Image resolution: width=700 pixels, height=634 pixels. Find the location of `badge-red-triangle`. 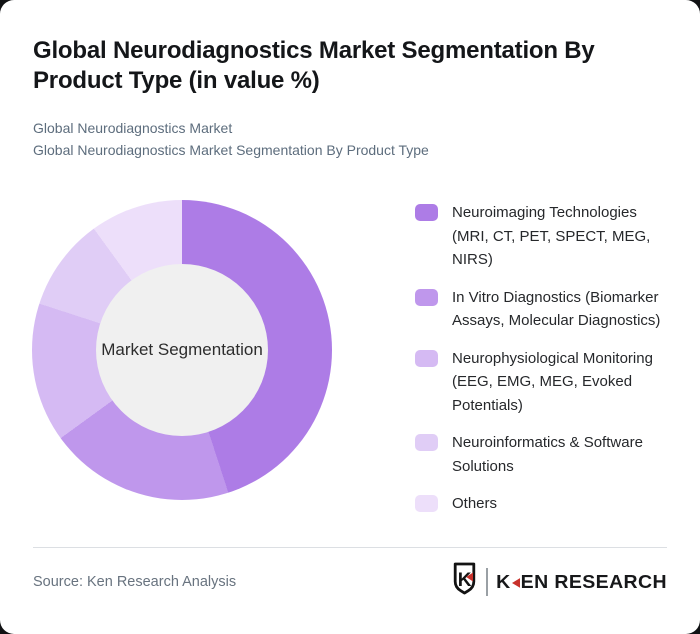

badge-red-triangle is located at coordinates (470, 577).